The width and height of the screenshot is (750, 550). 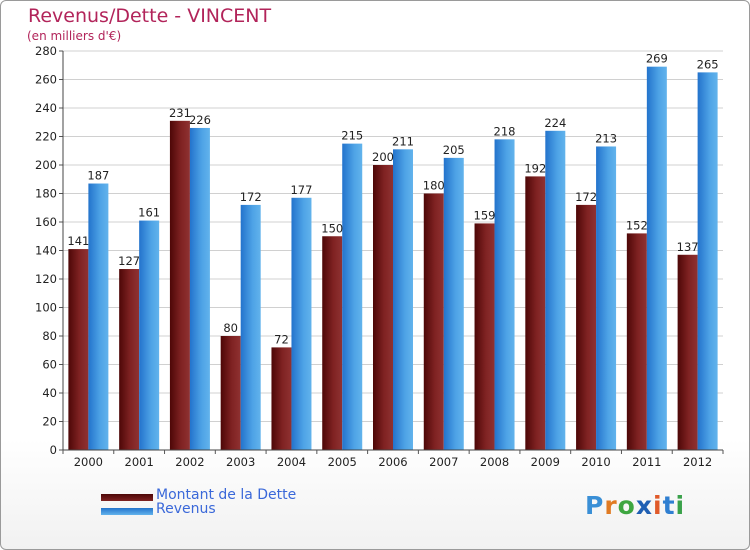 What do you see at coordinates (535, 168) in the screenshot?
I see `value-label-dette: 192` at bounding box center [535, 168].